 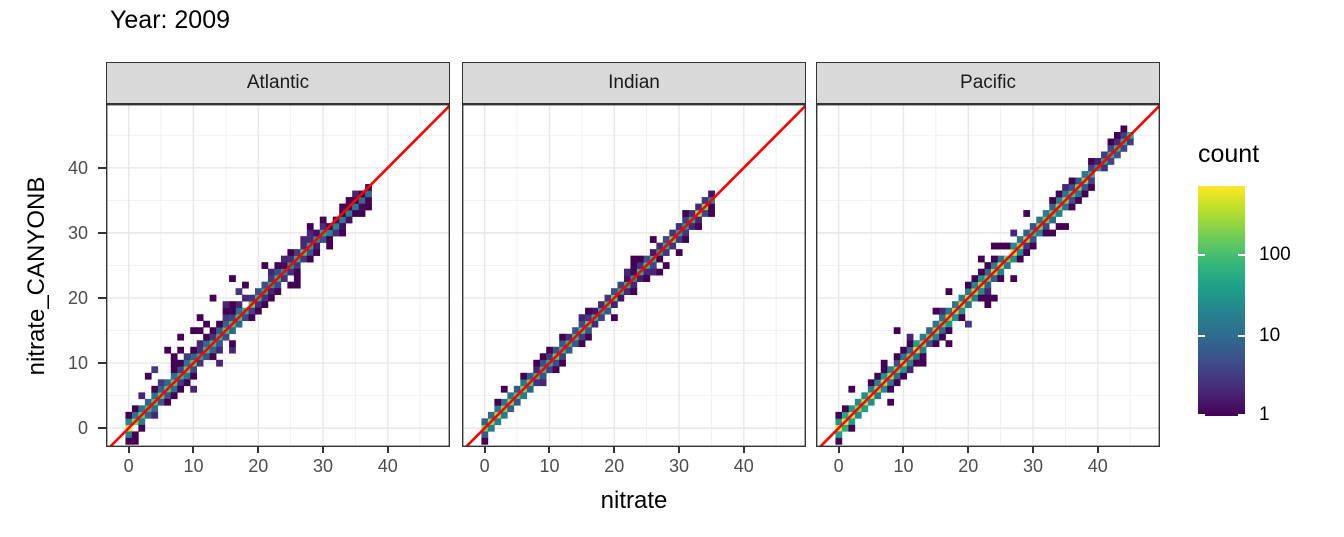 I want to click on legend: count 100 10 1, so click(x=1268, y=282).